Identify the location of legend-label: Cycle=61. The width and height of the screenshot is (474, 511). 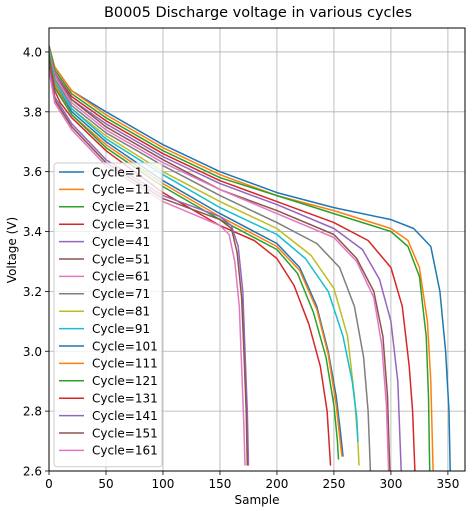
(121, 277).